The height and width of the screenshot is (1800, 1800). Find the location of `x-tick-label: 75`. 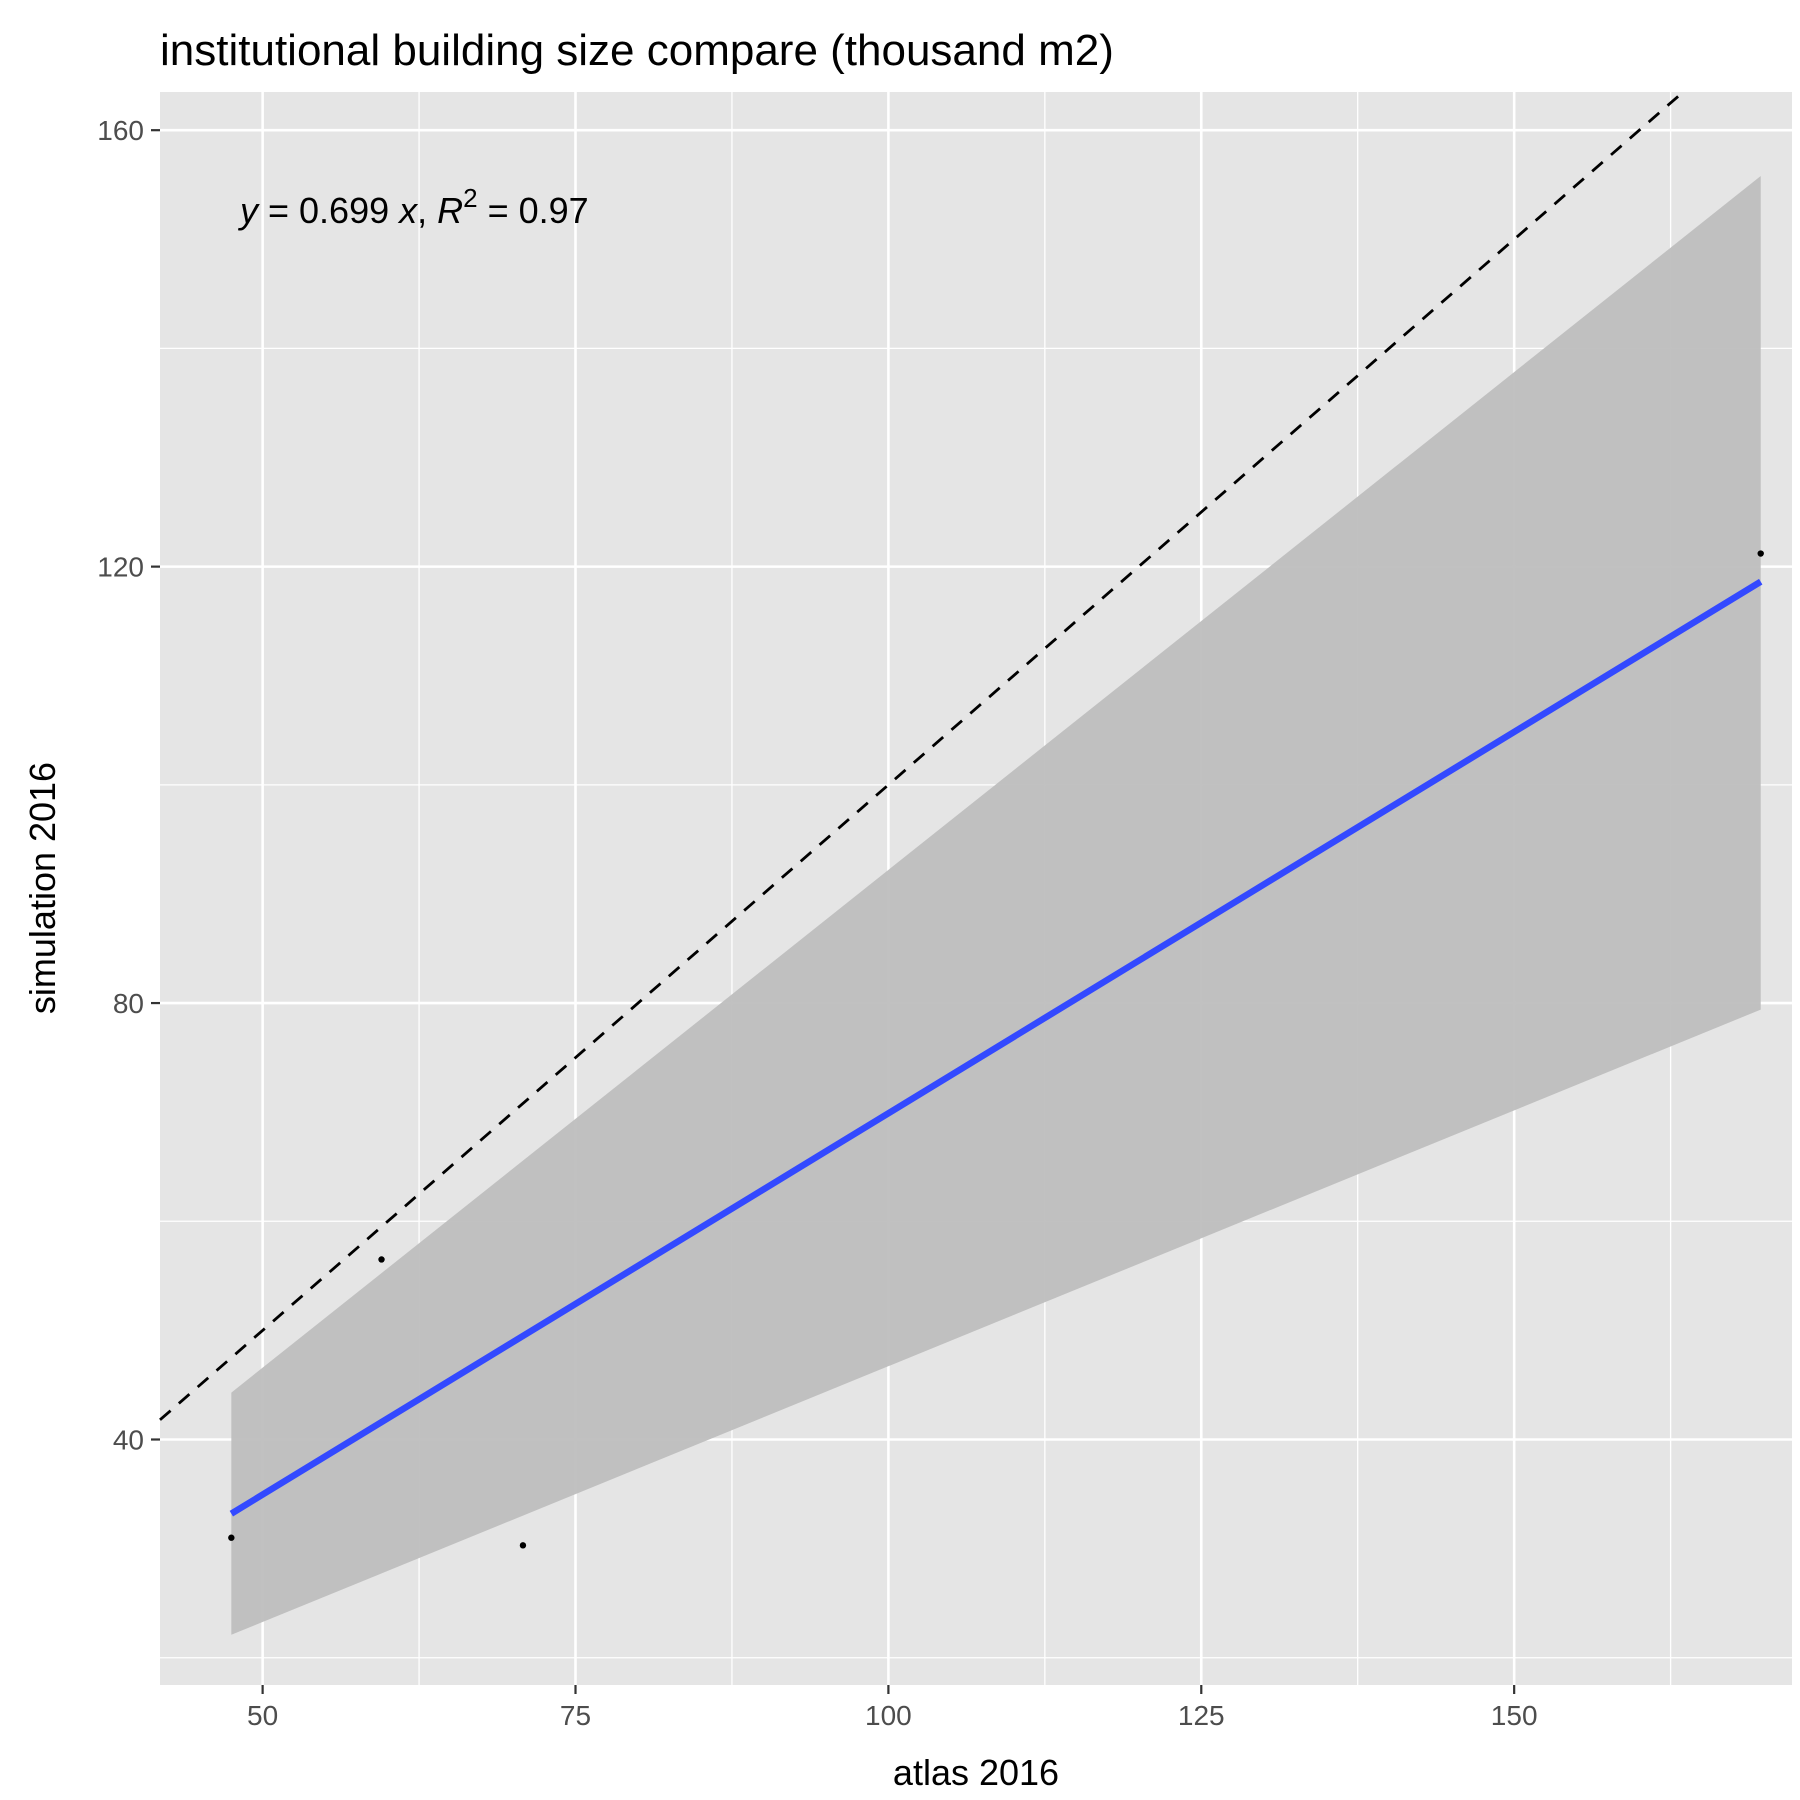

x-tick-label: 75 is located at coordinates (575, 1715).